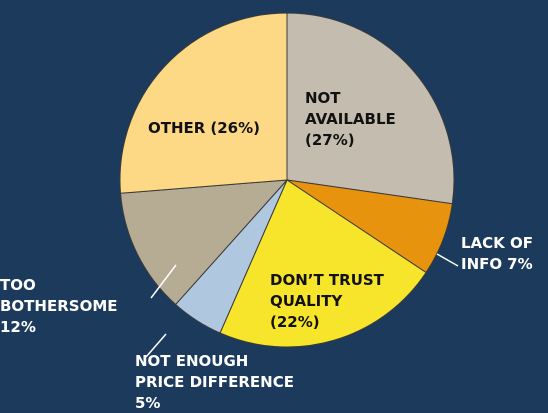  What do you see at coordinates (59, 295) in the screenshot?
I see `slice-label: TOO BOTHERSOME` at bounding box center [59, 295].